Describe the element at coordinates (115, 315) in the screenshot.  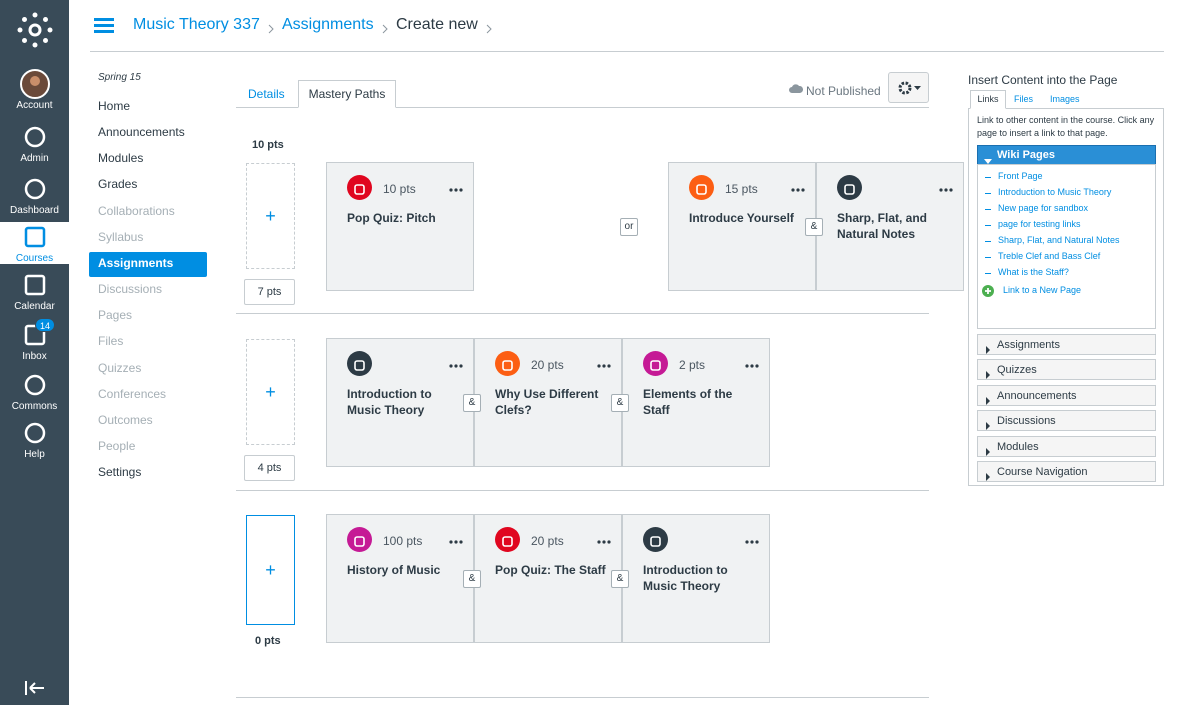
I see `course-nav-item: Pages` at that location.